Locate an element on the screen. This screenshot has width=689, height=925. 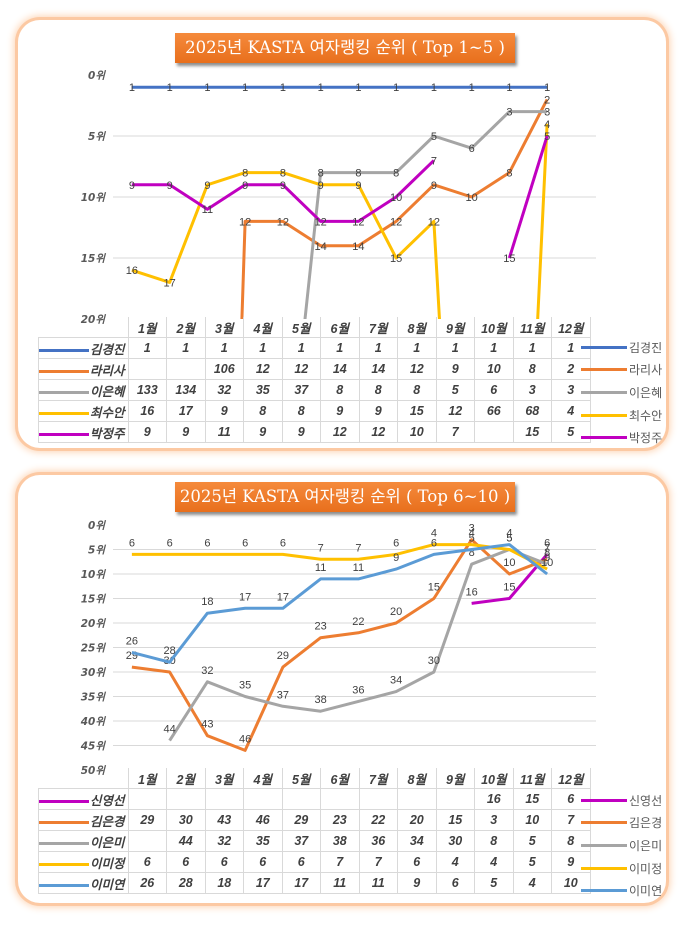
legend-label: 라리사 is located at coordinates (646, 370).